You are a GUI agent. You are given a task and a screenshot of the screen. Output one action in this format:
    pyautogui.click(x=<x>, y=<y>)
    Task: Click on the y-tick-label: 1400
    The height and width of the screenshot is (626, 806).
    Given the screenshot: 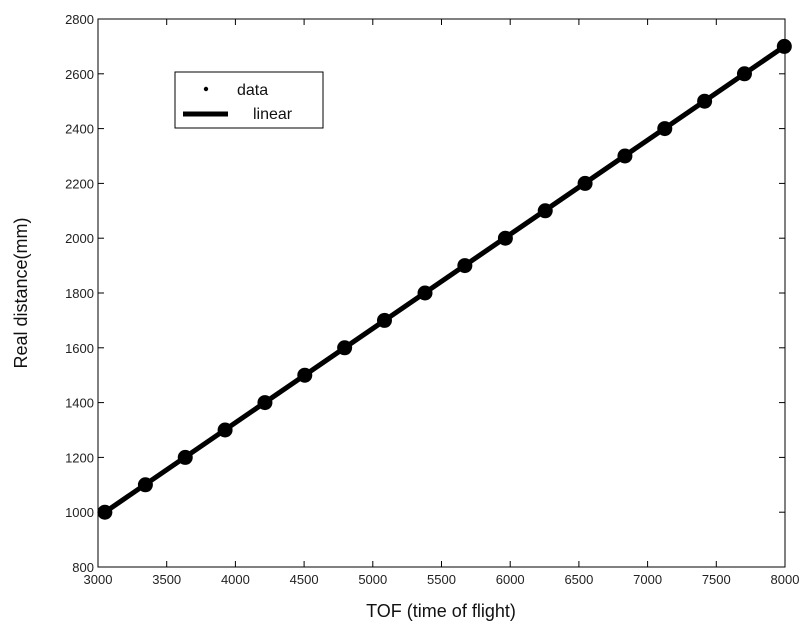 What is the action you would take?
    pyautogui.click(x=79, y=403)
    